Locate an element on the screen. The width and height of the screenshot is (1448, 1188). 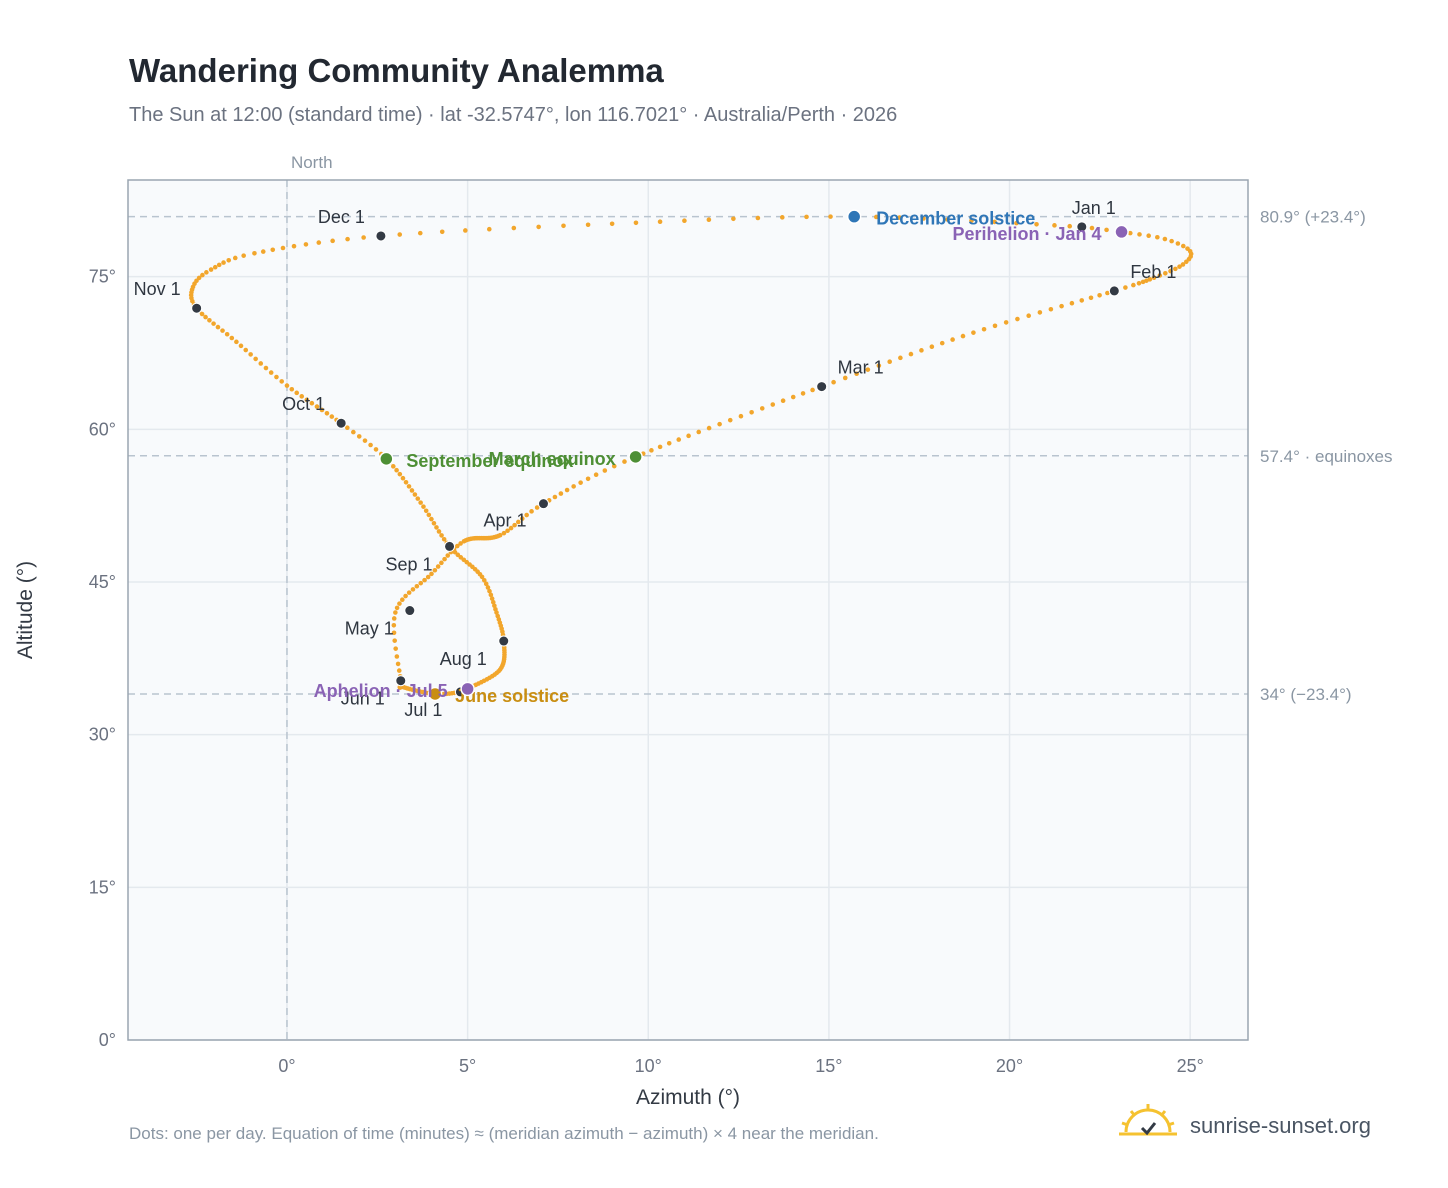
event-label: September equinox is located at coordinates (489, 461).